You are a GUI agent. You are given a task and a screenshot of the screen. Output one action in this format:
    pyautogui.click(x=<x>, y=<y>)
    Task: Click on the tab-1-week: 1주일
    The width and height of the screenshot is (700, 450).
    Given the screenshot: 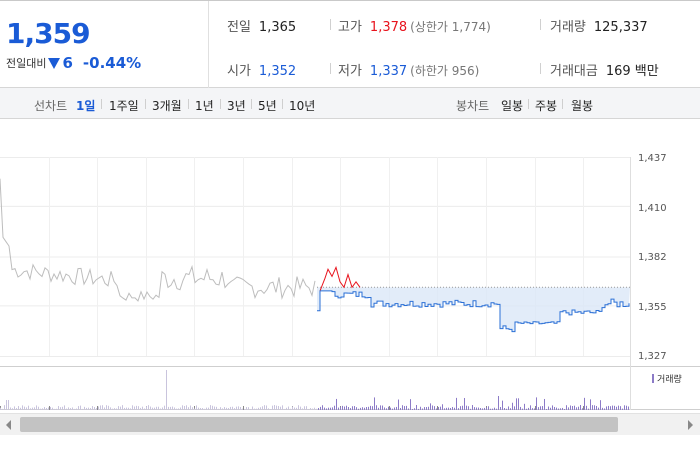 What is the action you would take?
    pyautogui.click(x=124, y=106)
    